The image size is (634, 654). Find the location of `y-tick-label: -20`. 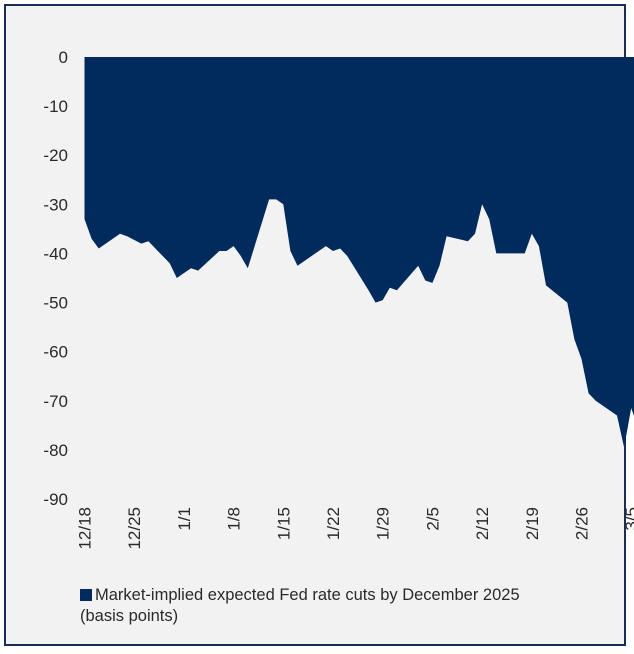

y-tick-label: -20 is located at coordinates (55, 155).